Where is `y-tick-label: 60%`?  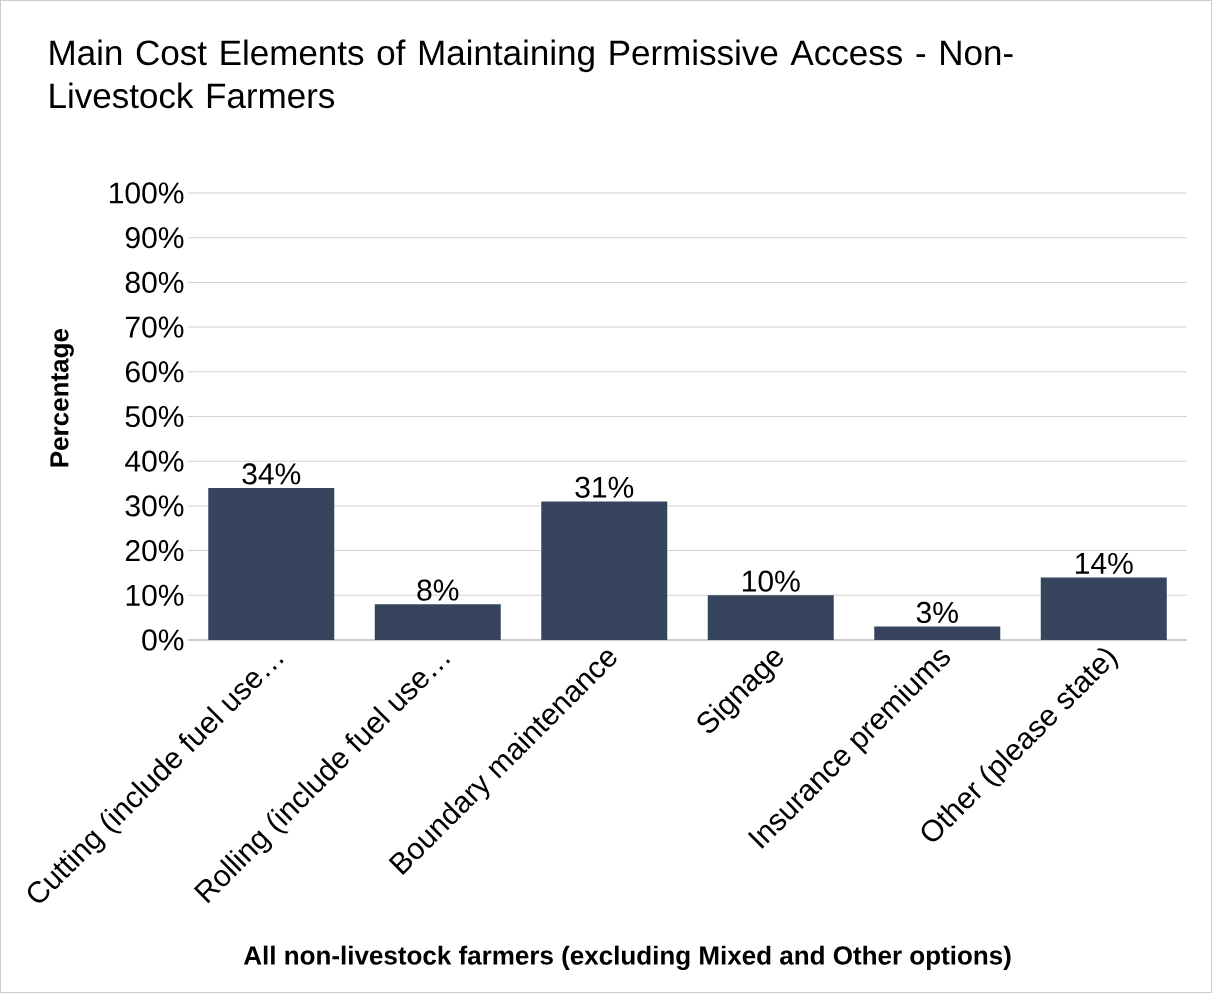
y-tick-label: 60% is located at coordinates (154, 372).